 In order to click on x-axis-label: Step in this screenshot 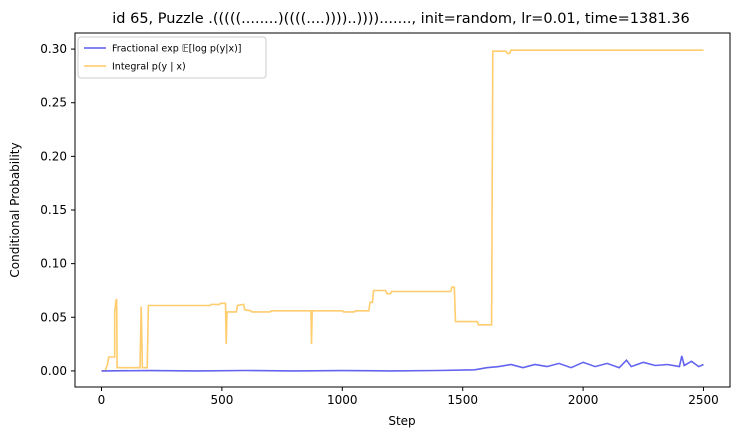, I will do `click(401, 421)`.